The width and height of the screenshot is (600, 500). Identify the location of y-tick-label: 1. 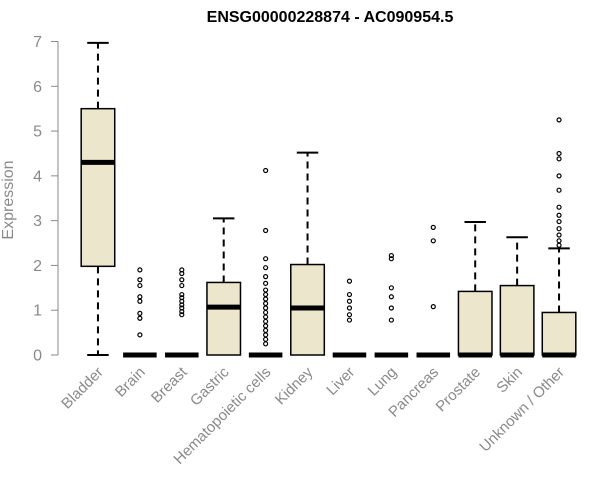
(37, 311).